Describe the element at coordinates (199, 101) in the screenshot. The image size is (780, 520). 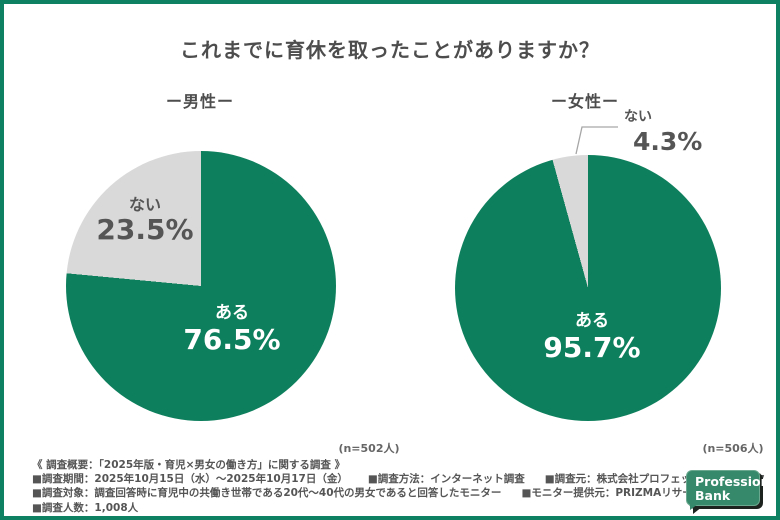
I see `chart-header-male: ー男性ー` at that location.